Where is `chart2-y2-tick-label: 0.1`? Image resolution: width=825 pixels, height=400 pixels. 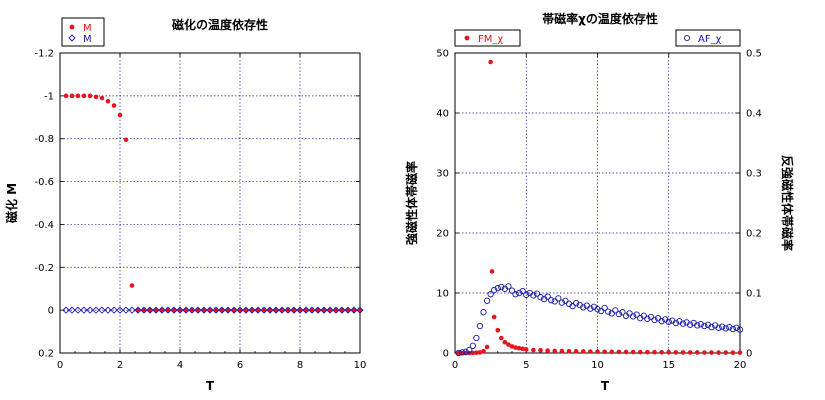
chart2-y2-tick-label: 0.1 is located at coordinates (754, 294).